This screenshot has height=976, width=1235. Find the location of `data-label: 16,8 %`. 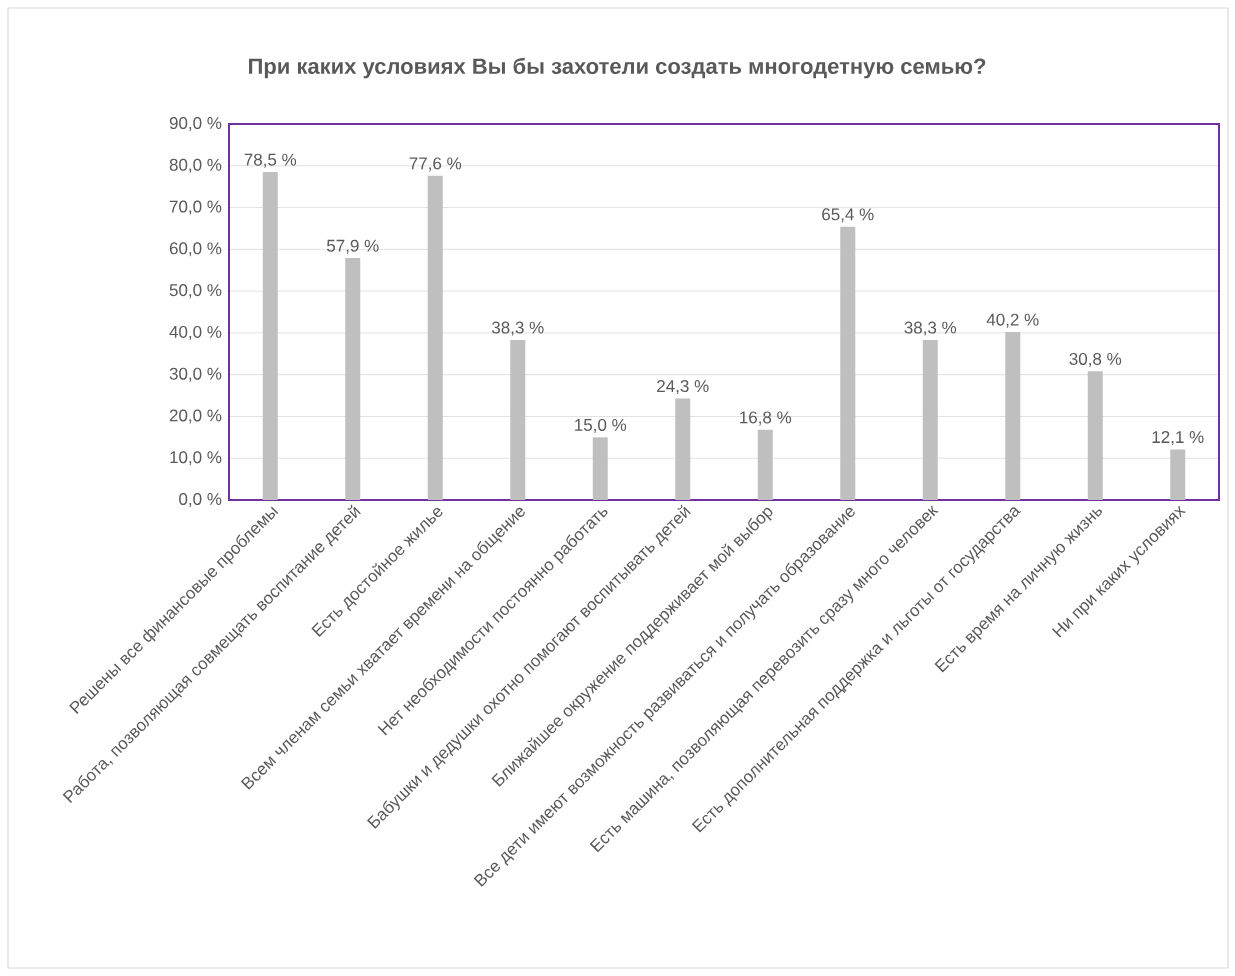

data-label: 16,8 % is located at coordinates (766, 418).